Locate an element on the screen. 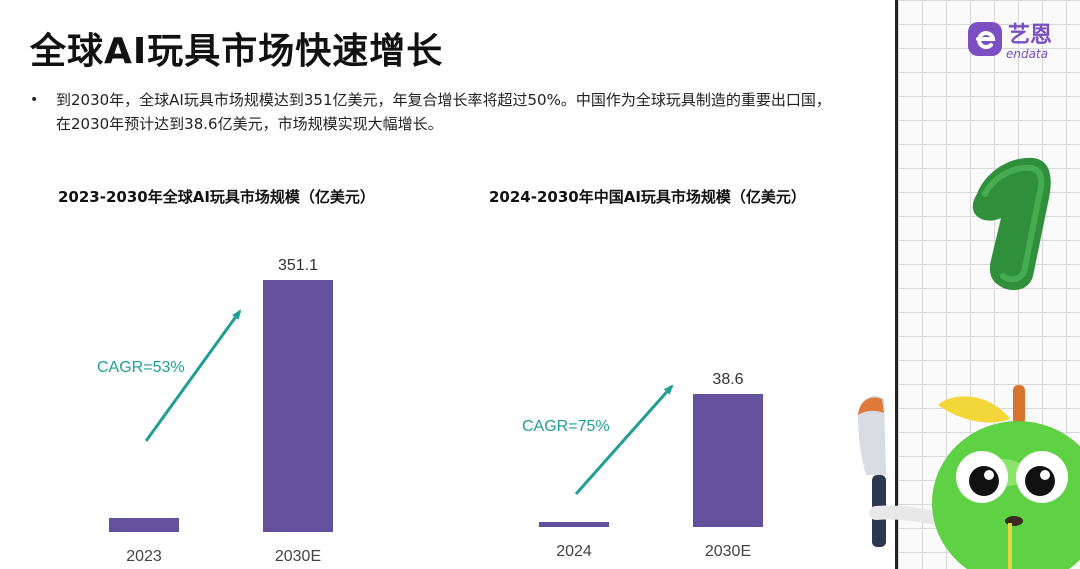  brand-logo: 艺恩 endata is located at coordinates (1021, 39).